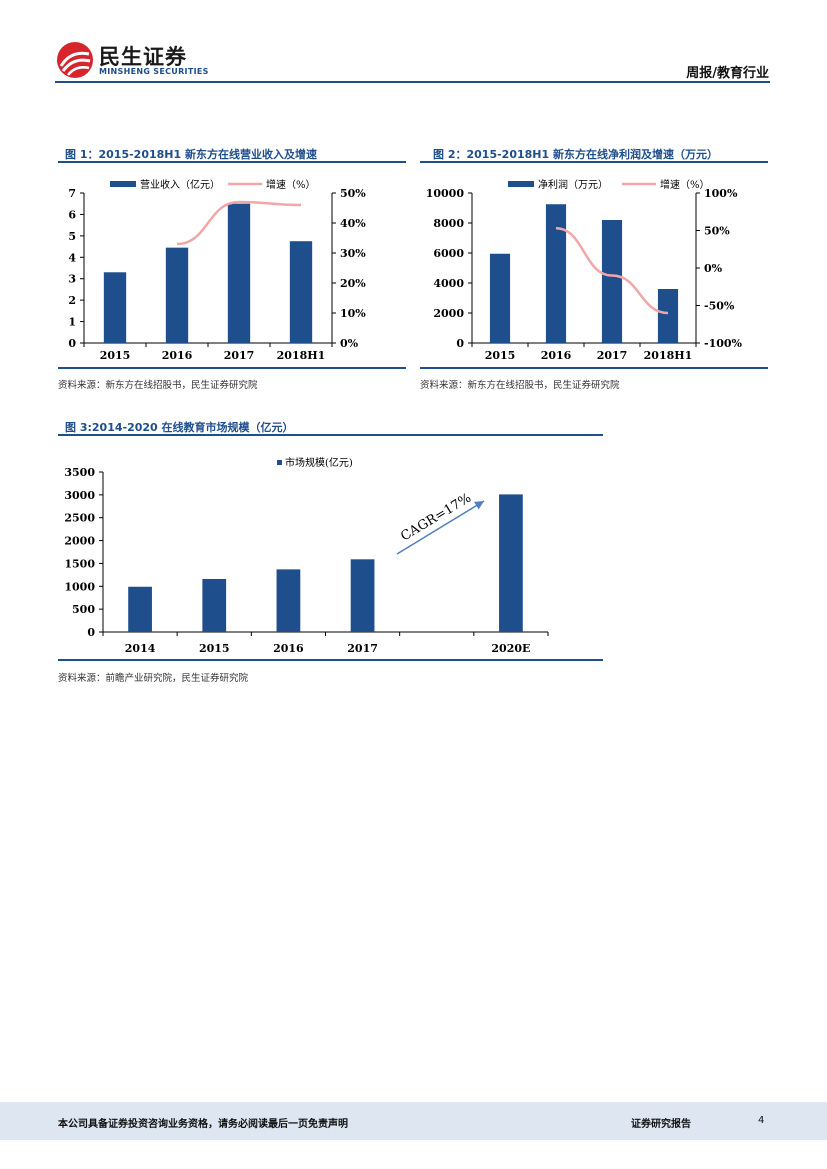 The height and width of the screenshot is (1169, 827). Describe the element at coordinates (72, 214) in the screenshot. I see `y-left-tick-label: 6` at that location.